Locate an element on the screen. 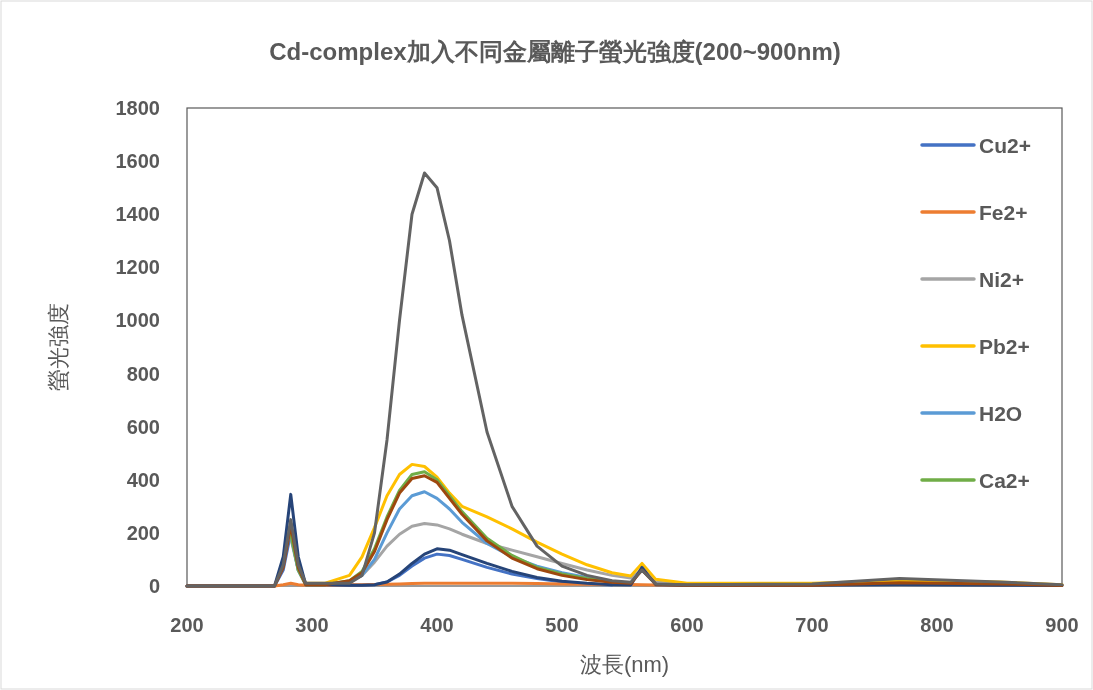  legend-label: H2O is located at coordinates (1001, 413).